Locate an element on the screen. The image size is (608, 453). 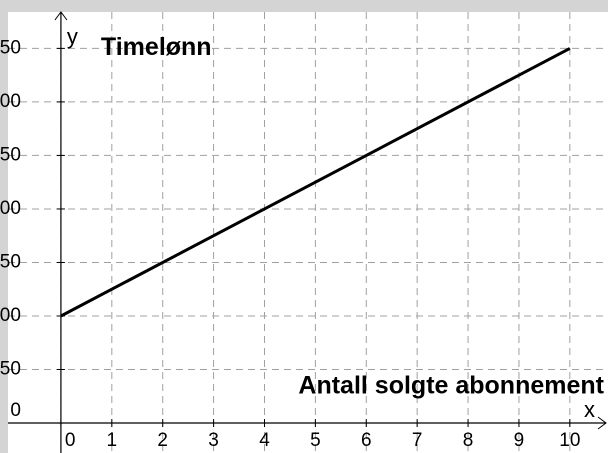
x-tick-label: 2 is located at coordinates (162, 440).